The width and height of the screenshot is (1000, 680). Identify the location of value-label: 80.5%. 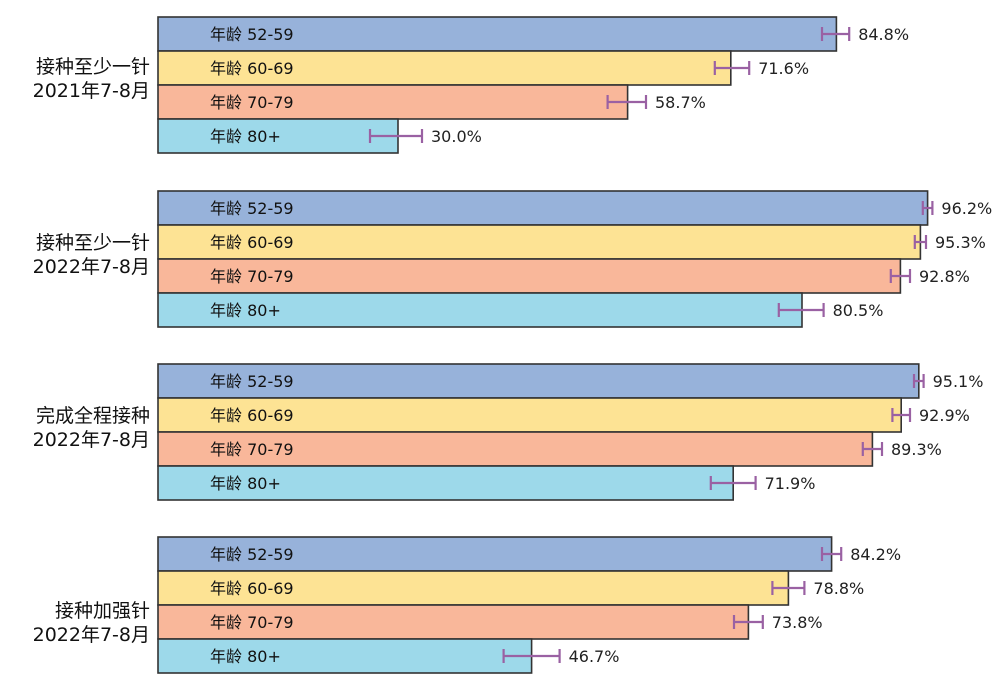
(858, 310).